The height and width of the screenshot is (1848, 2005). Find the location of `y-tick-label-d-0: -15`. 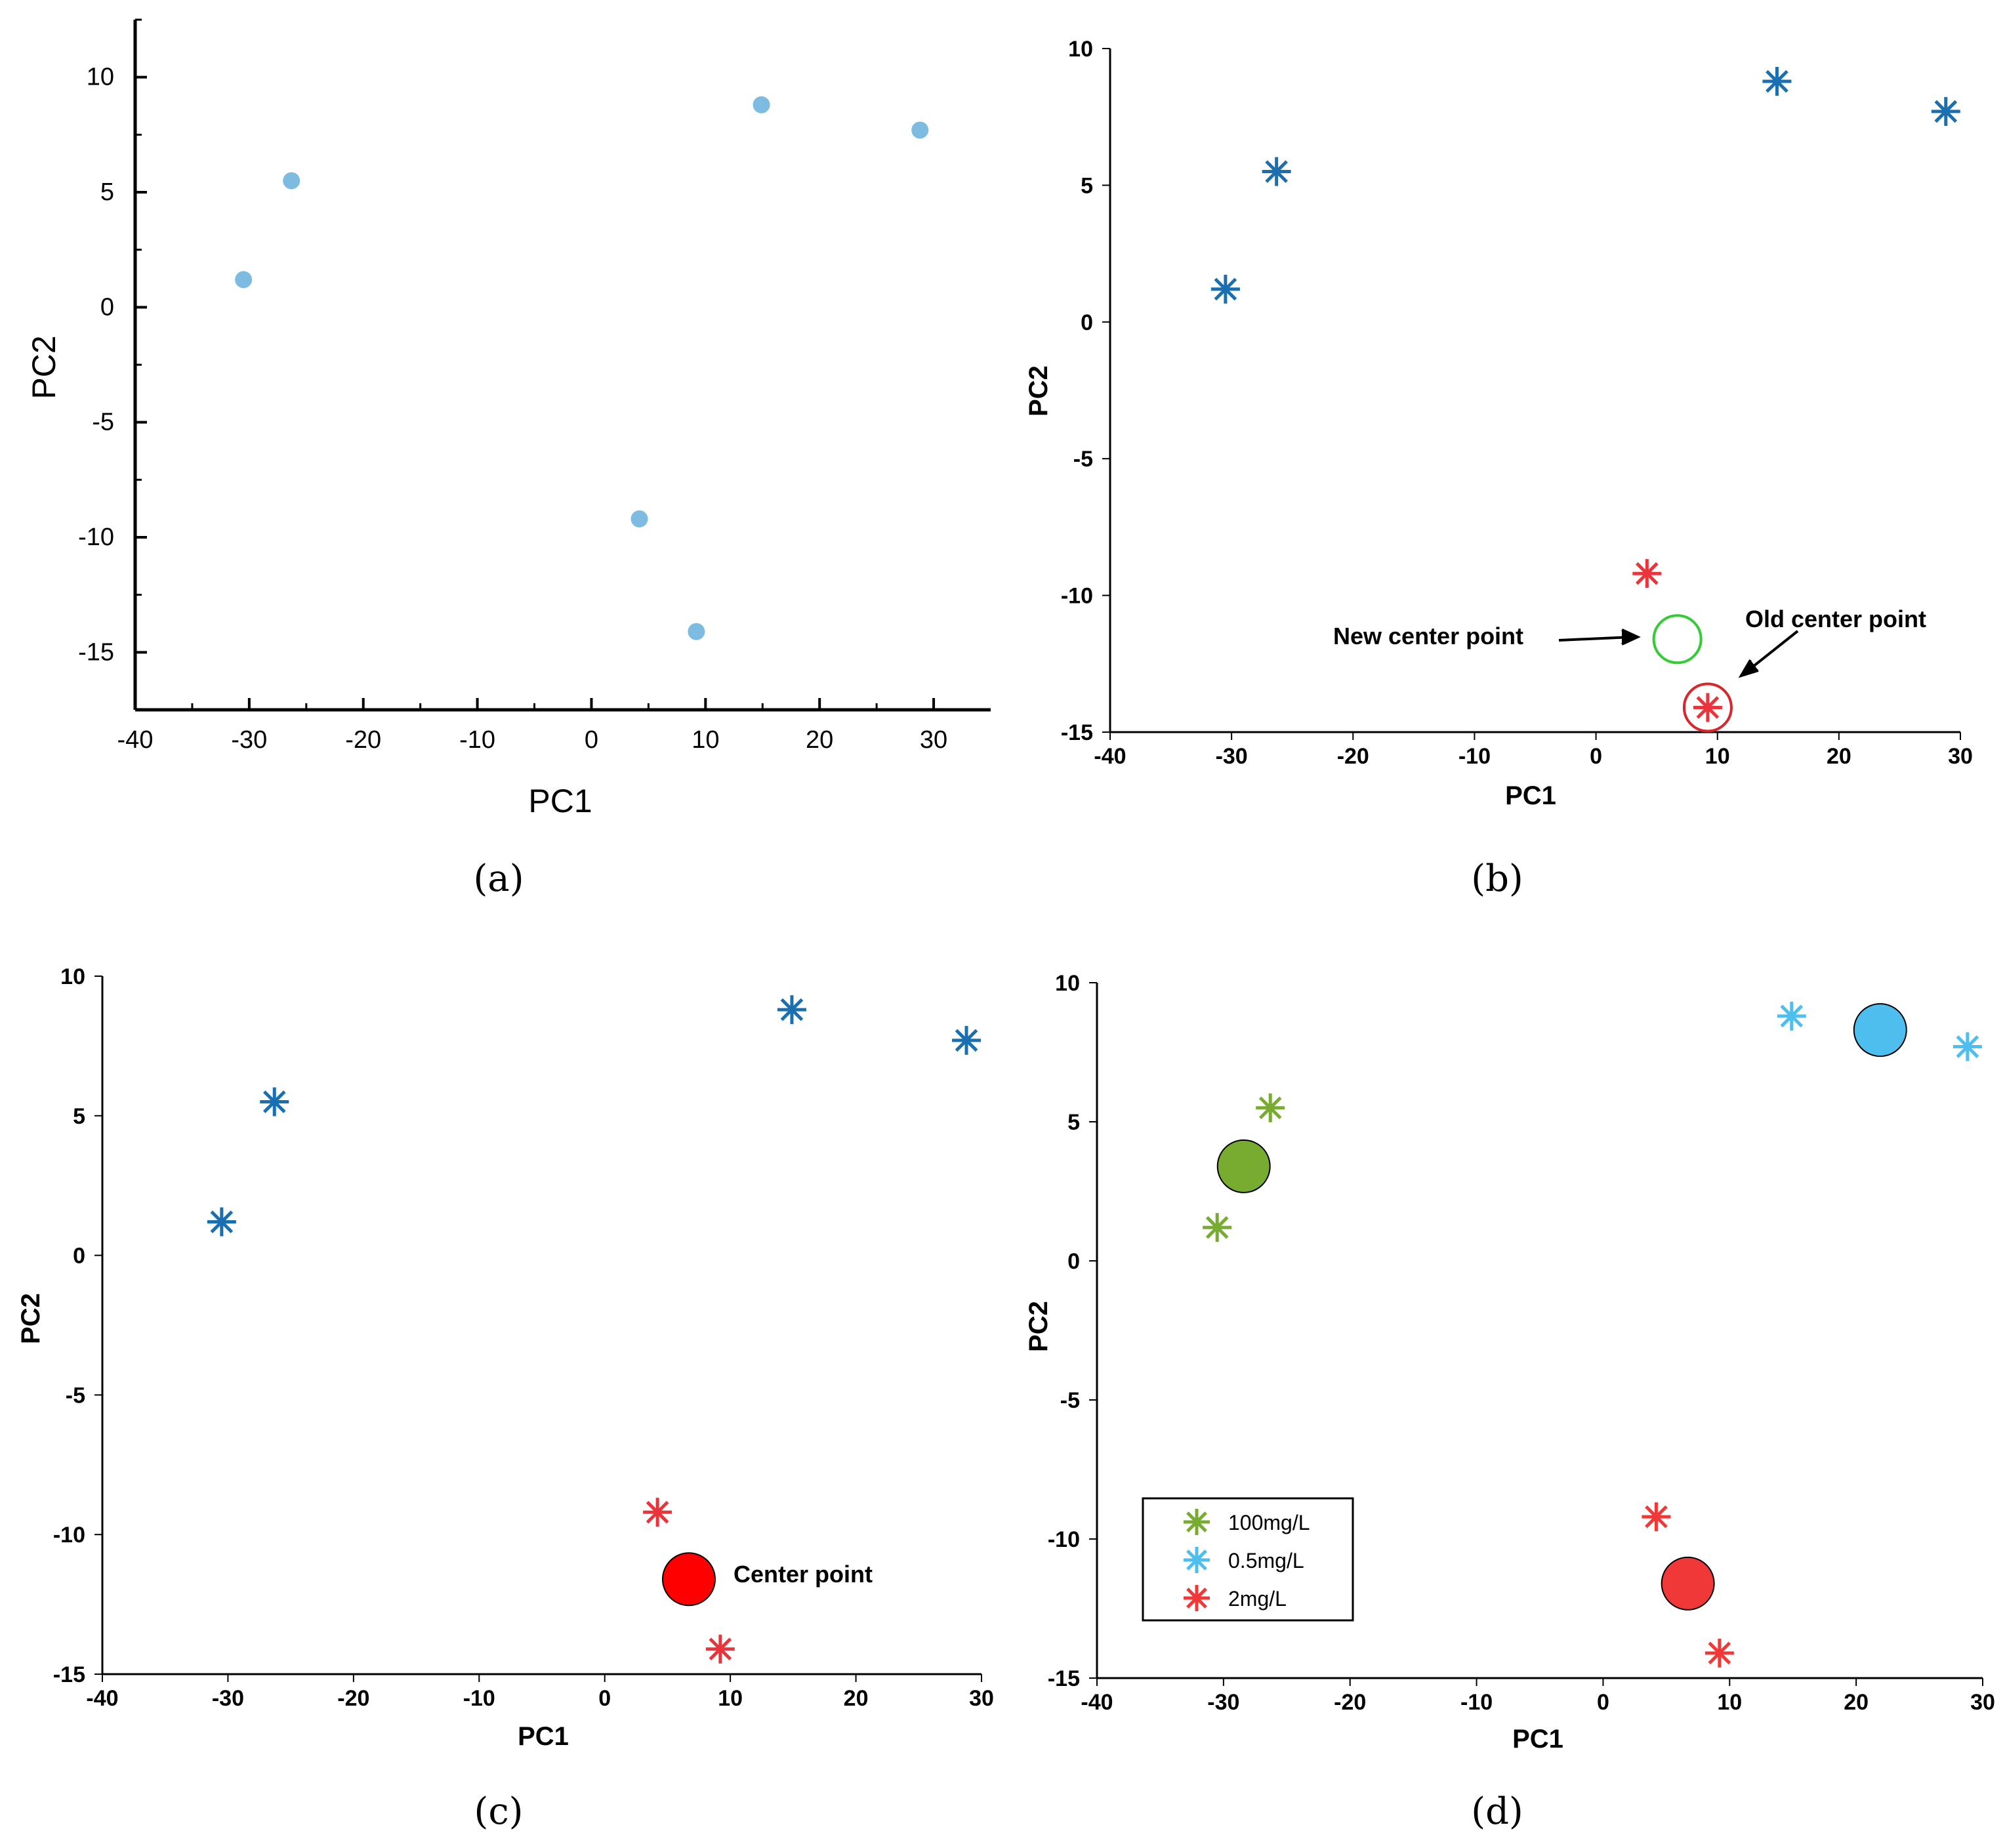

y-tick-label-d-0: -15 is located at coordinates (1064, 1678).